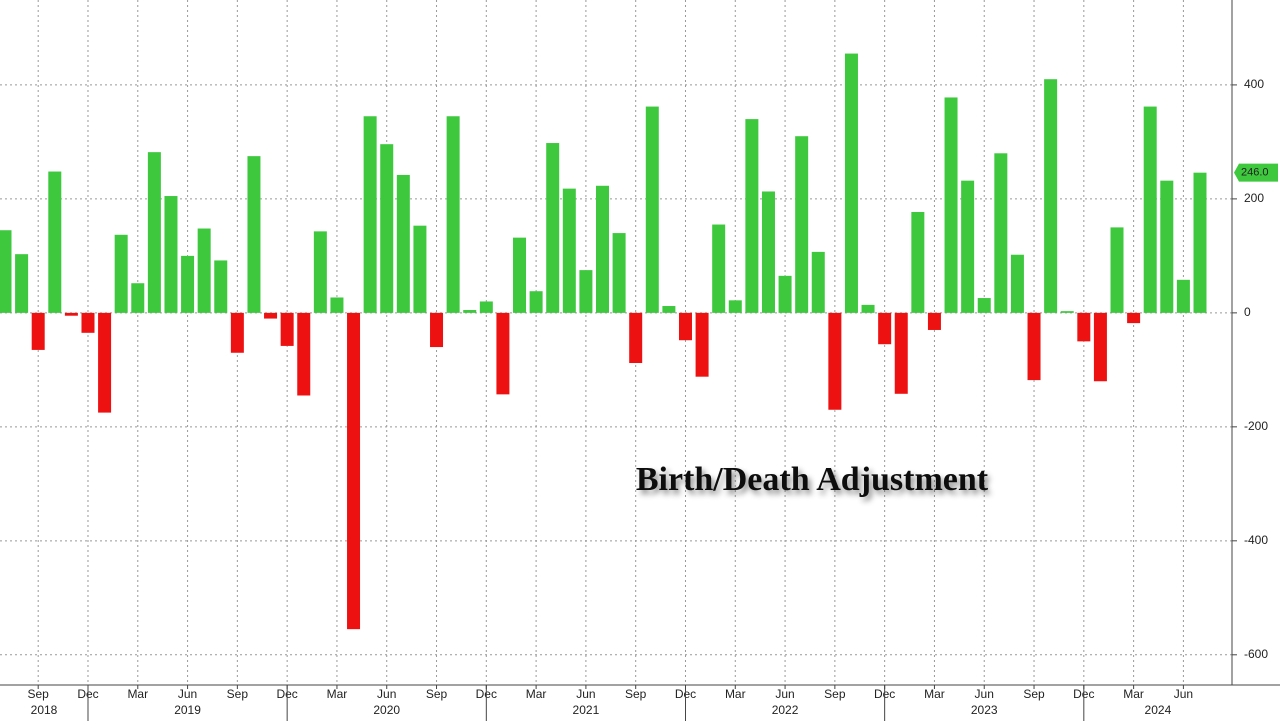 The width and height of the screenshot is (1280, 721). I want to click on year-label: 2018, so click(44, 710).